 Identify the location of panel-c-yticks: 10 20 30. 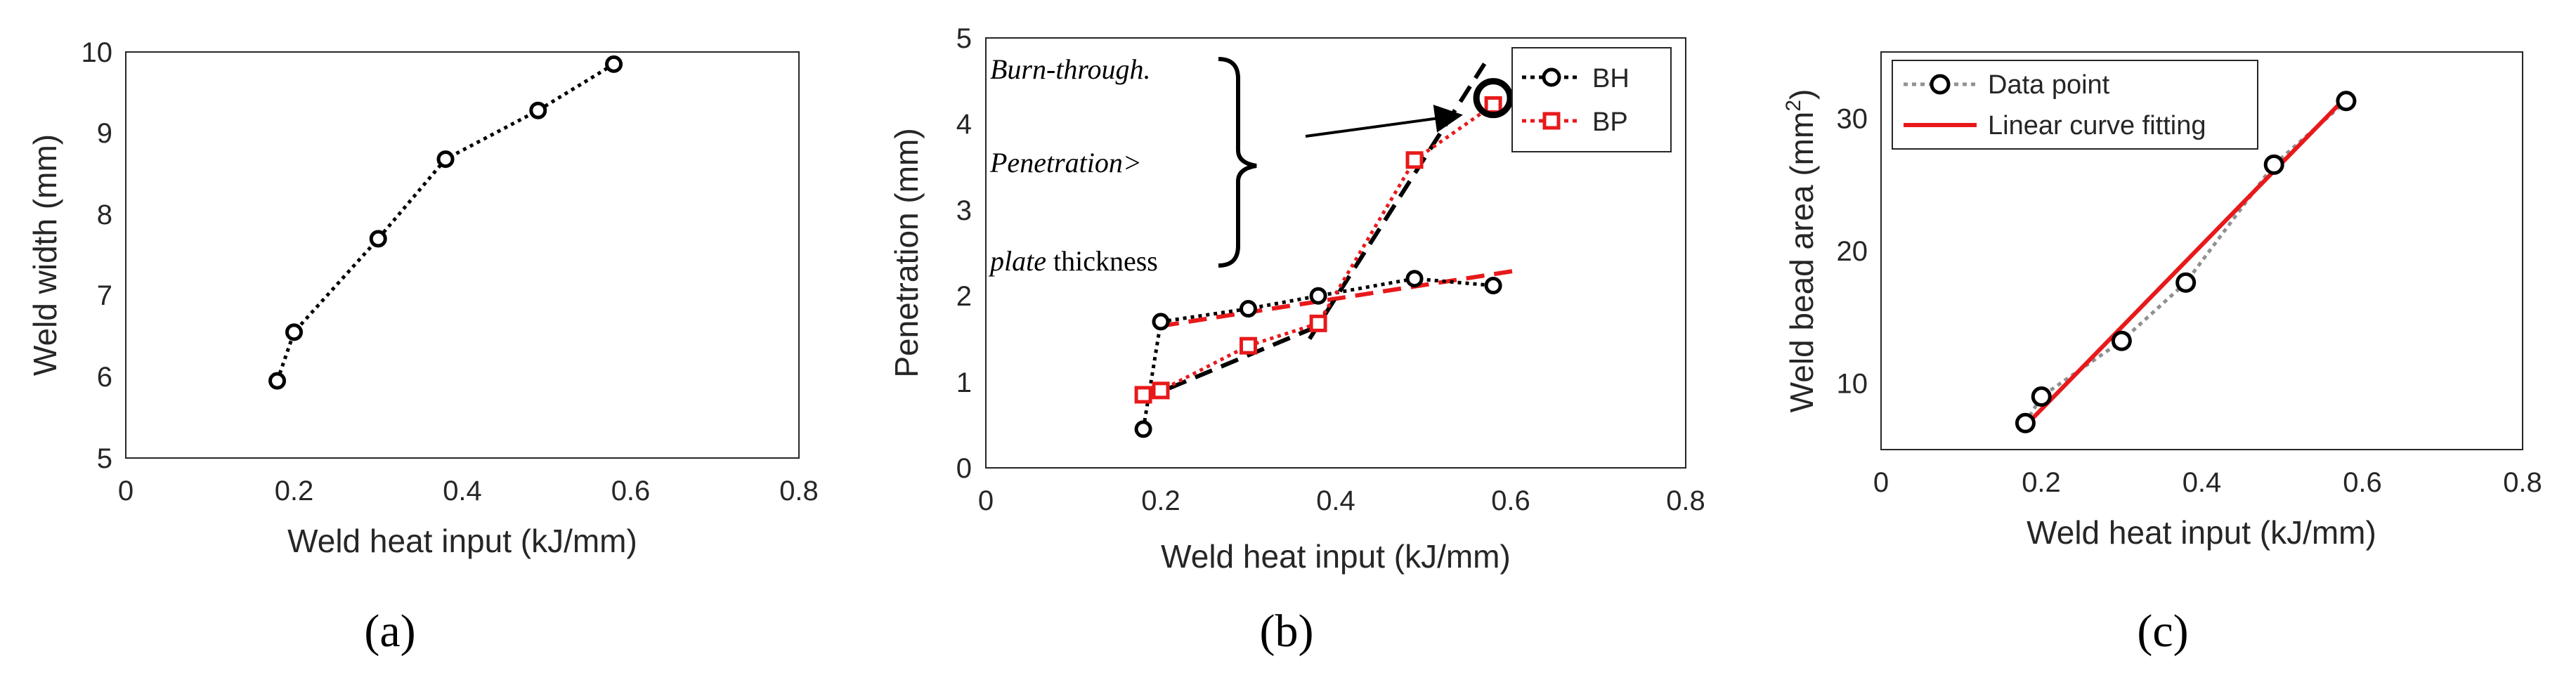
(1852, 251).